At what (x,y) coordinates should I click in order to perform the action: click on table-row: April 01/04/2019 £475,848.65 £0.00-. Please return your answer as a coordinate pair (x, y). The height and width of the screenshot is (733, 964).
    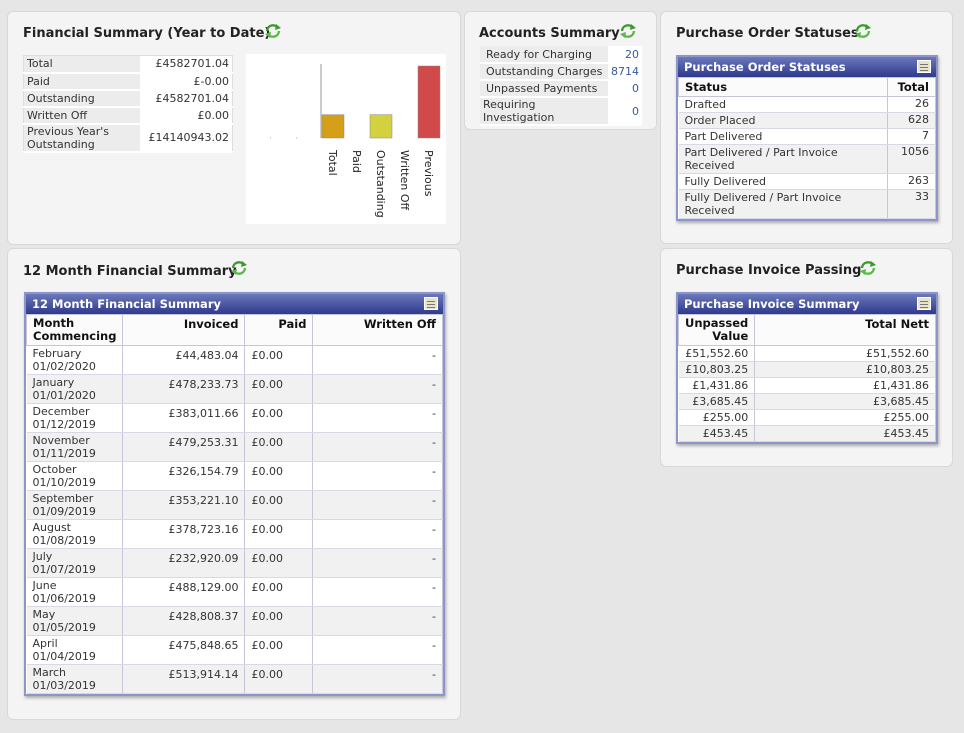
    Looking at the image, I should click on (234, 650).